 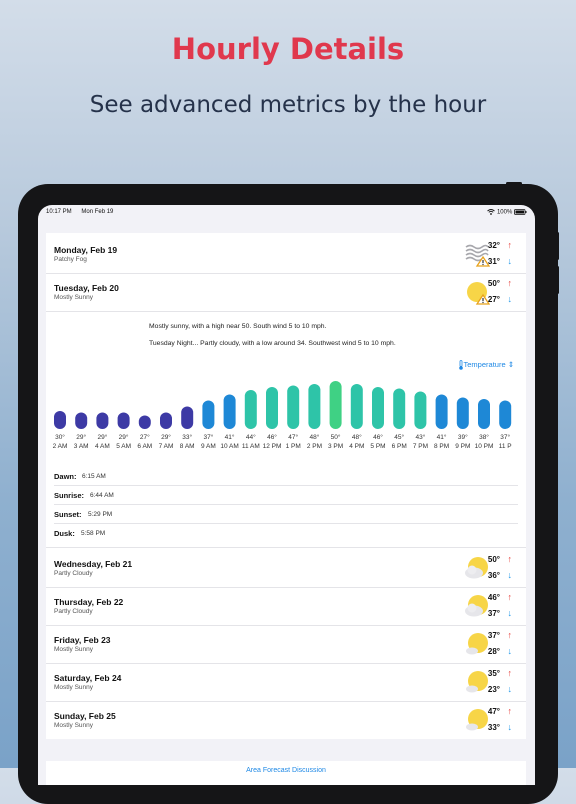 I want to click on day-name: Tuesday, Feb 20, so click(x=86, y=288).